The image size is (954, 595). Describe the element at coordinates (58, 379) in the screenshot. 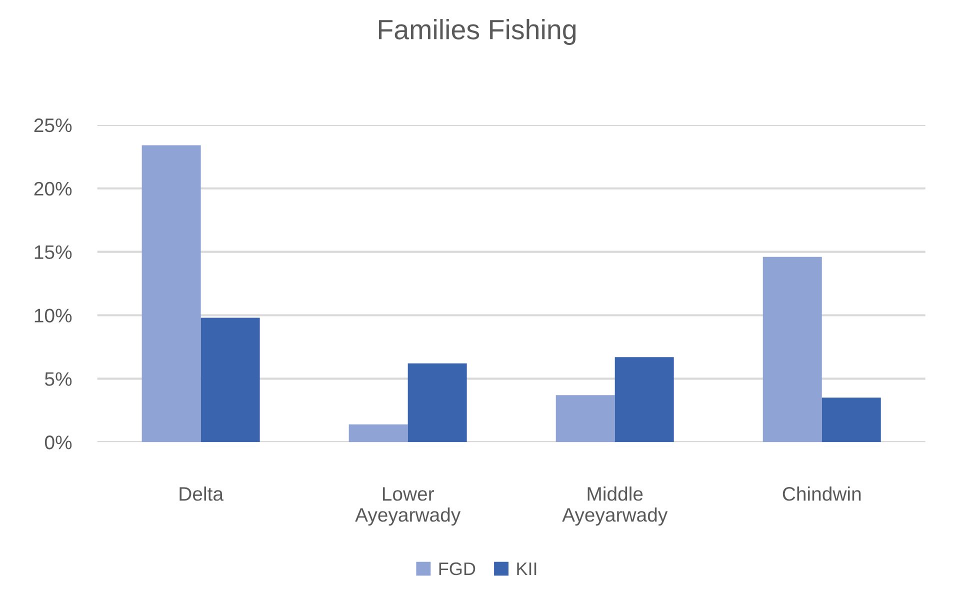

I see `y-tick-label: 5%` at that location.